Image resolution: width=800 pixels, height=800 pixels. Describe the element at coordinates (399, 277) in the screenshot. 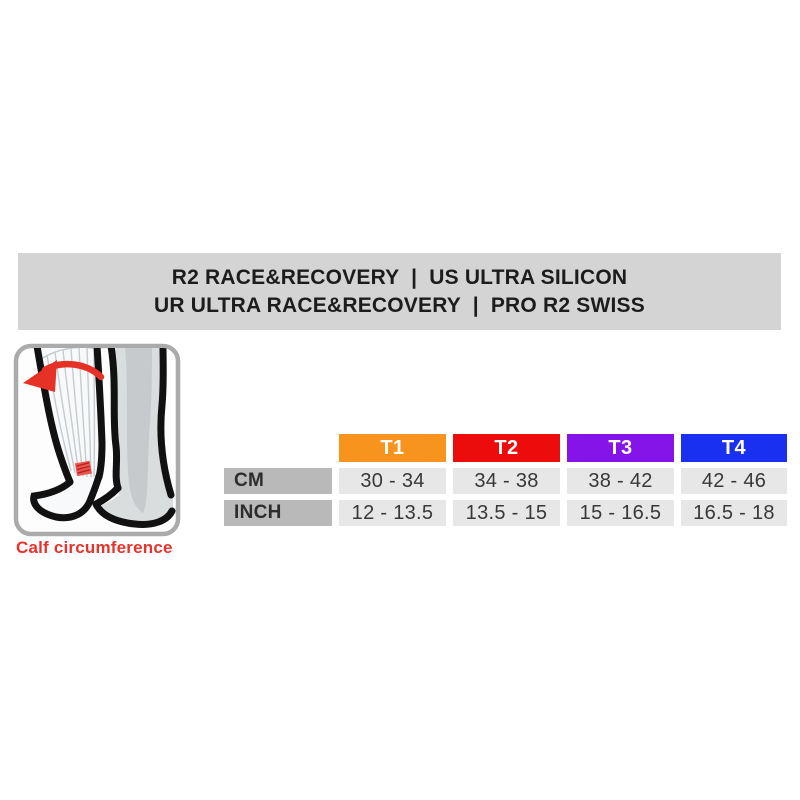

I see `product-title-line1: R2 RACE&RECOVERY | US ULTRA SILICON` at that location.